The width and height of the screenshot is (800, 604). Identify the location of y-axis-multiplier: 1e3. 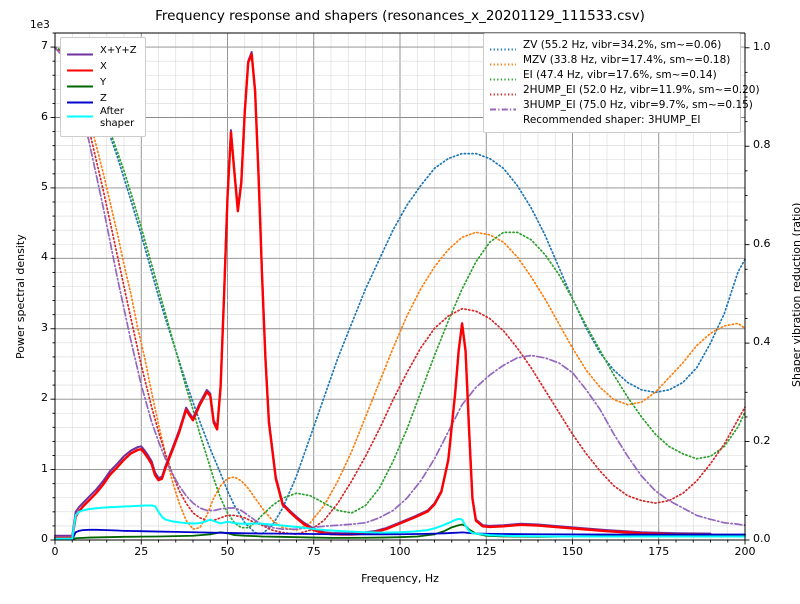
(40, 25).